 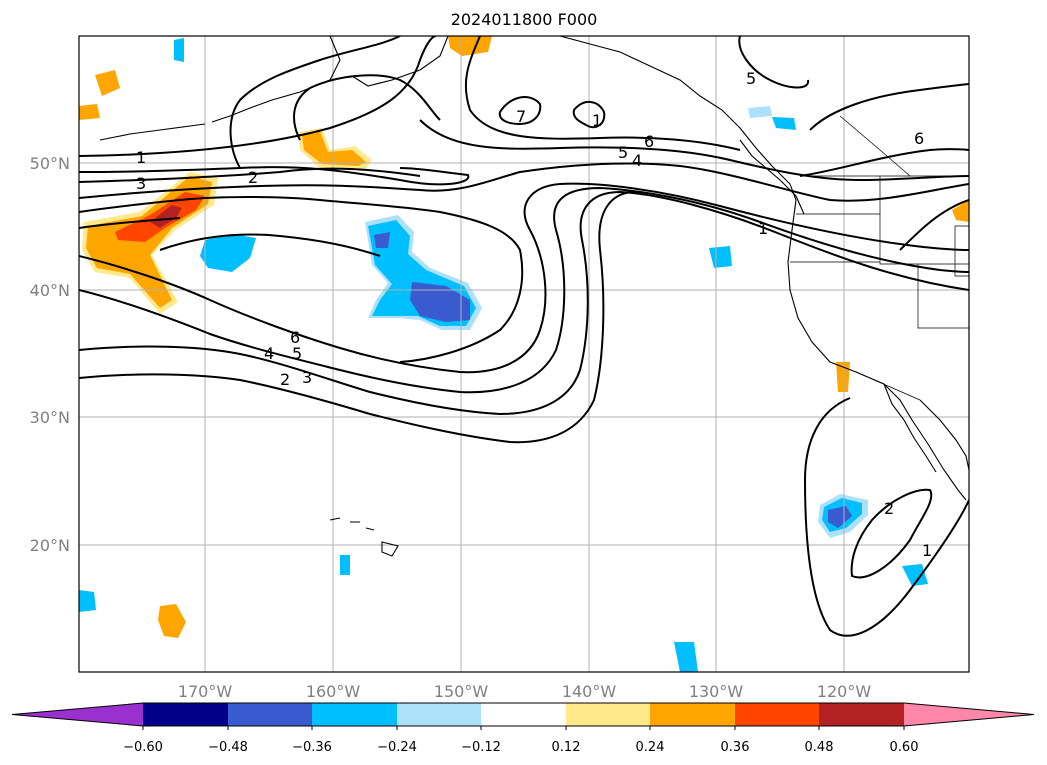 I want to click on colorbar-tick-label: 0.24, so click(x=650, y=747).